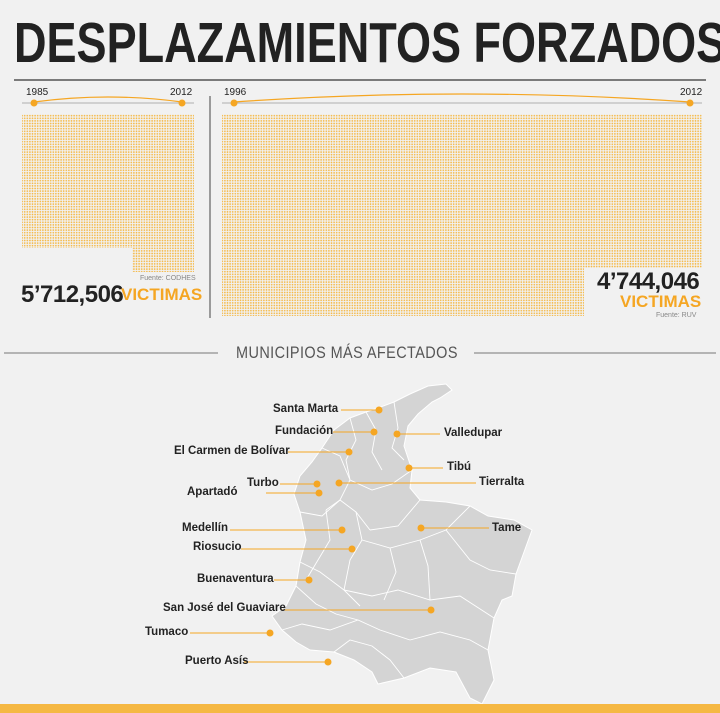 The image size is (720, 713). What do you see at coordinates (421, 528) in the screenshot?
I see `marker-tame` at bounding box center [421, 528].